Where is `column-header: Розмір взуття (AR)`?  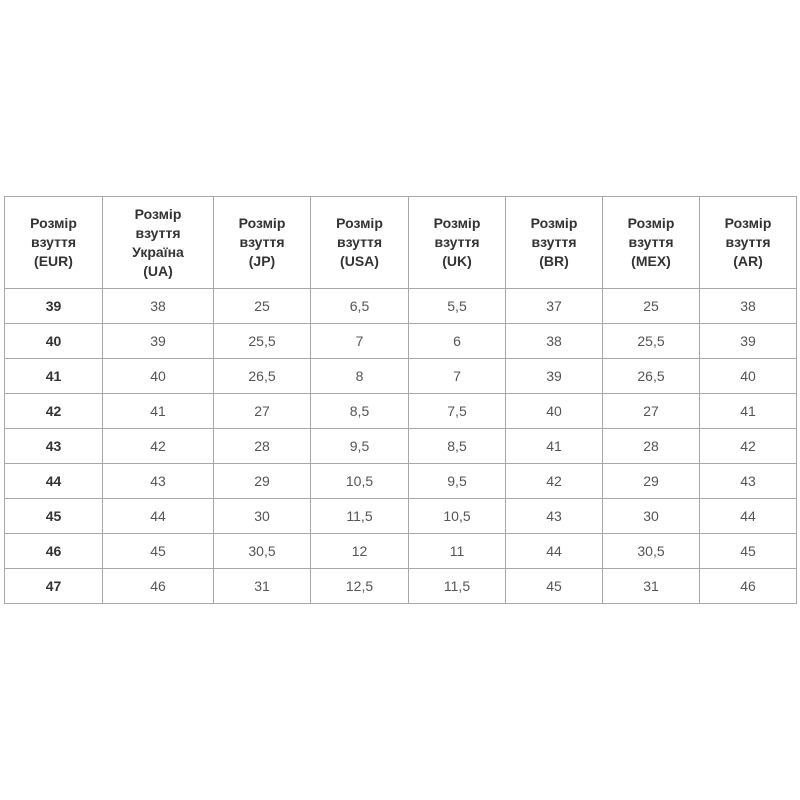
column-header: Розмір взуття (AR) is located at coordinates (748, 242).